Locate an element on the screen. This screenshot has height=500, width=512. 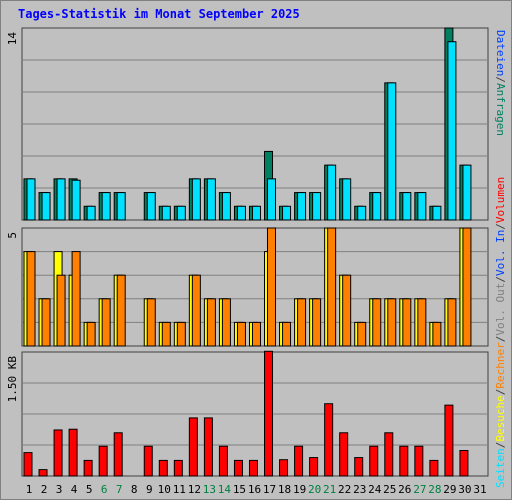
day-label: 23 is located at coordinates (359, 489).